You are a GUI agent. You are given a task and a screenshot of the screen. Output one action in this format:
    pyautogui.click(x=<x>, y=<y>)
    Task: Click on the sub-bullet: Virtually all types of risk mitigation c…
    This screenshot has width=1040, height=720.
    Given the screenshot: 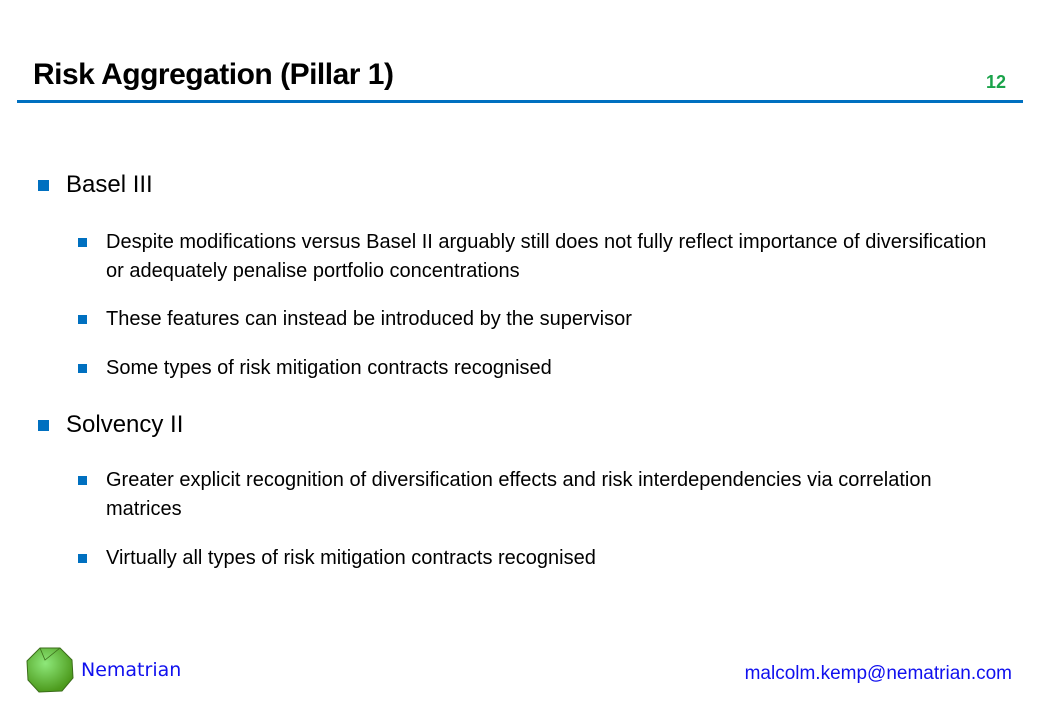 What is the action you would take?
    pyautogui.click(x=538, y=558)
    